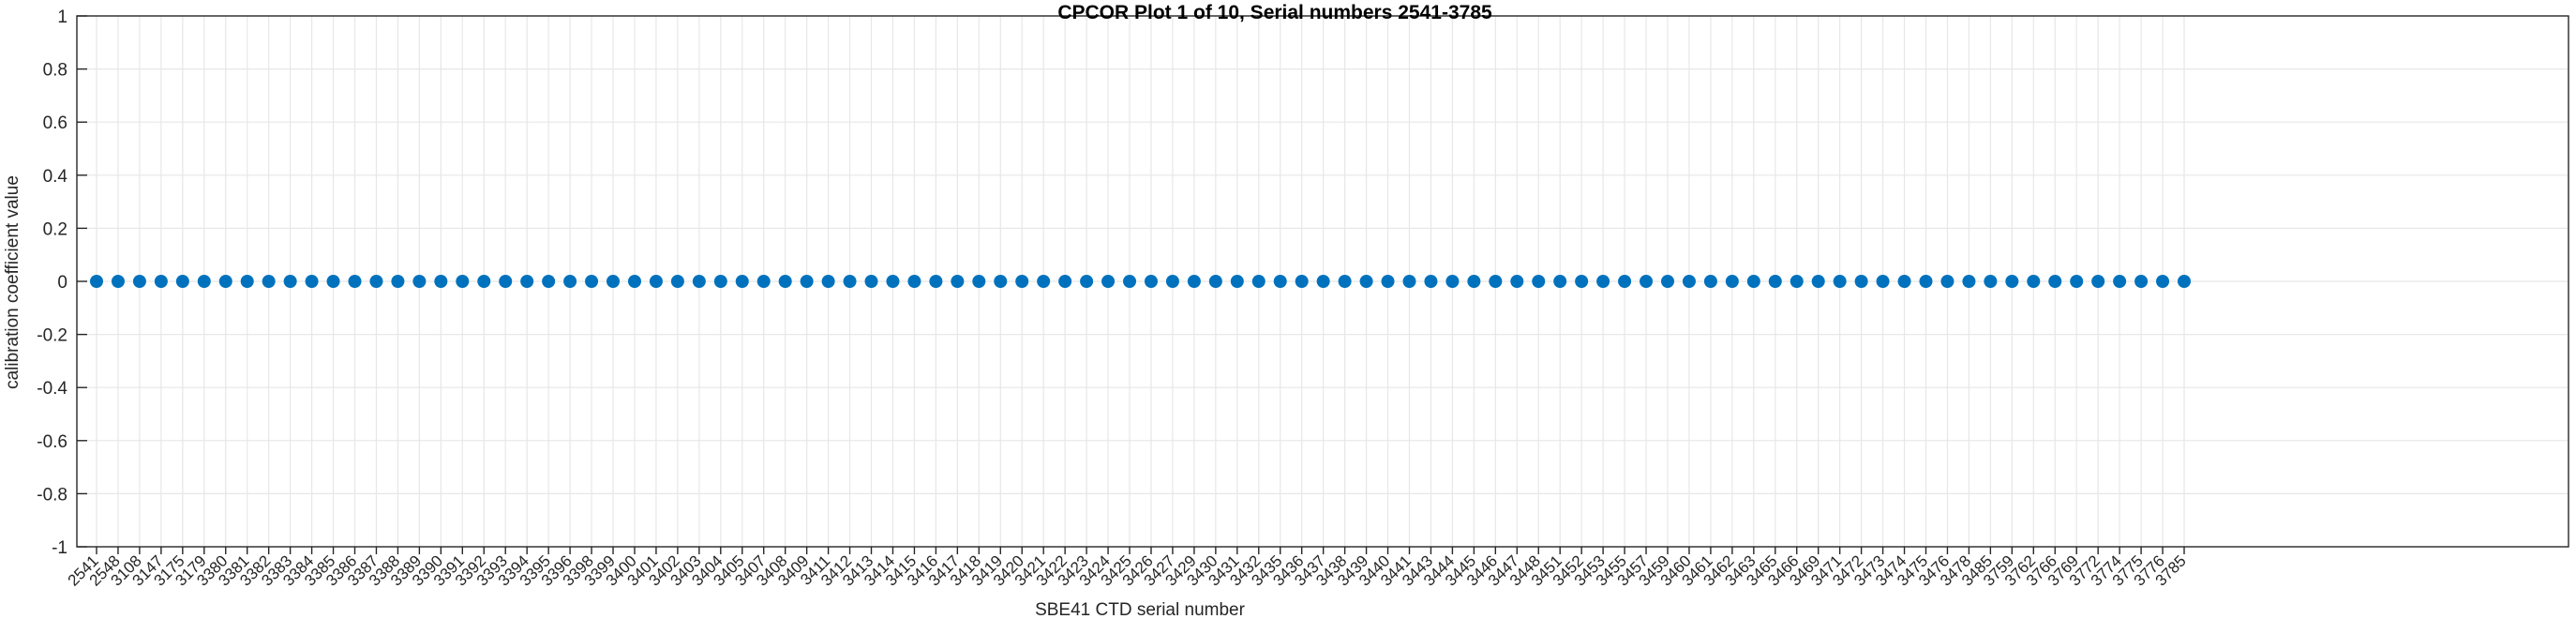 The image size is (2576, 634). I want to click on x-axis-label: SBE41 CTD serial number, so click(1140, 610).